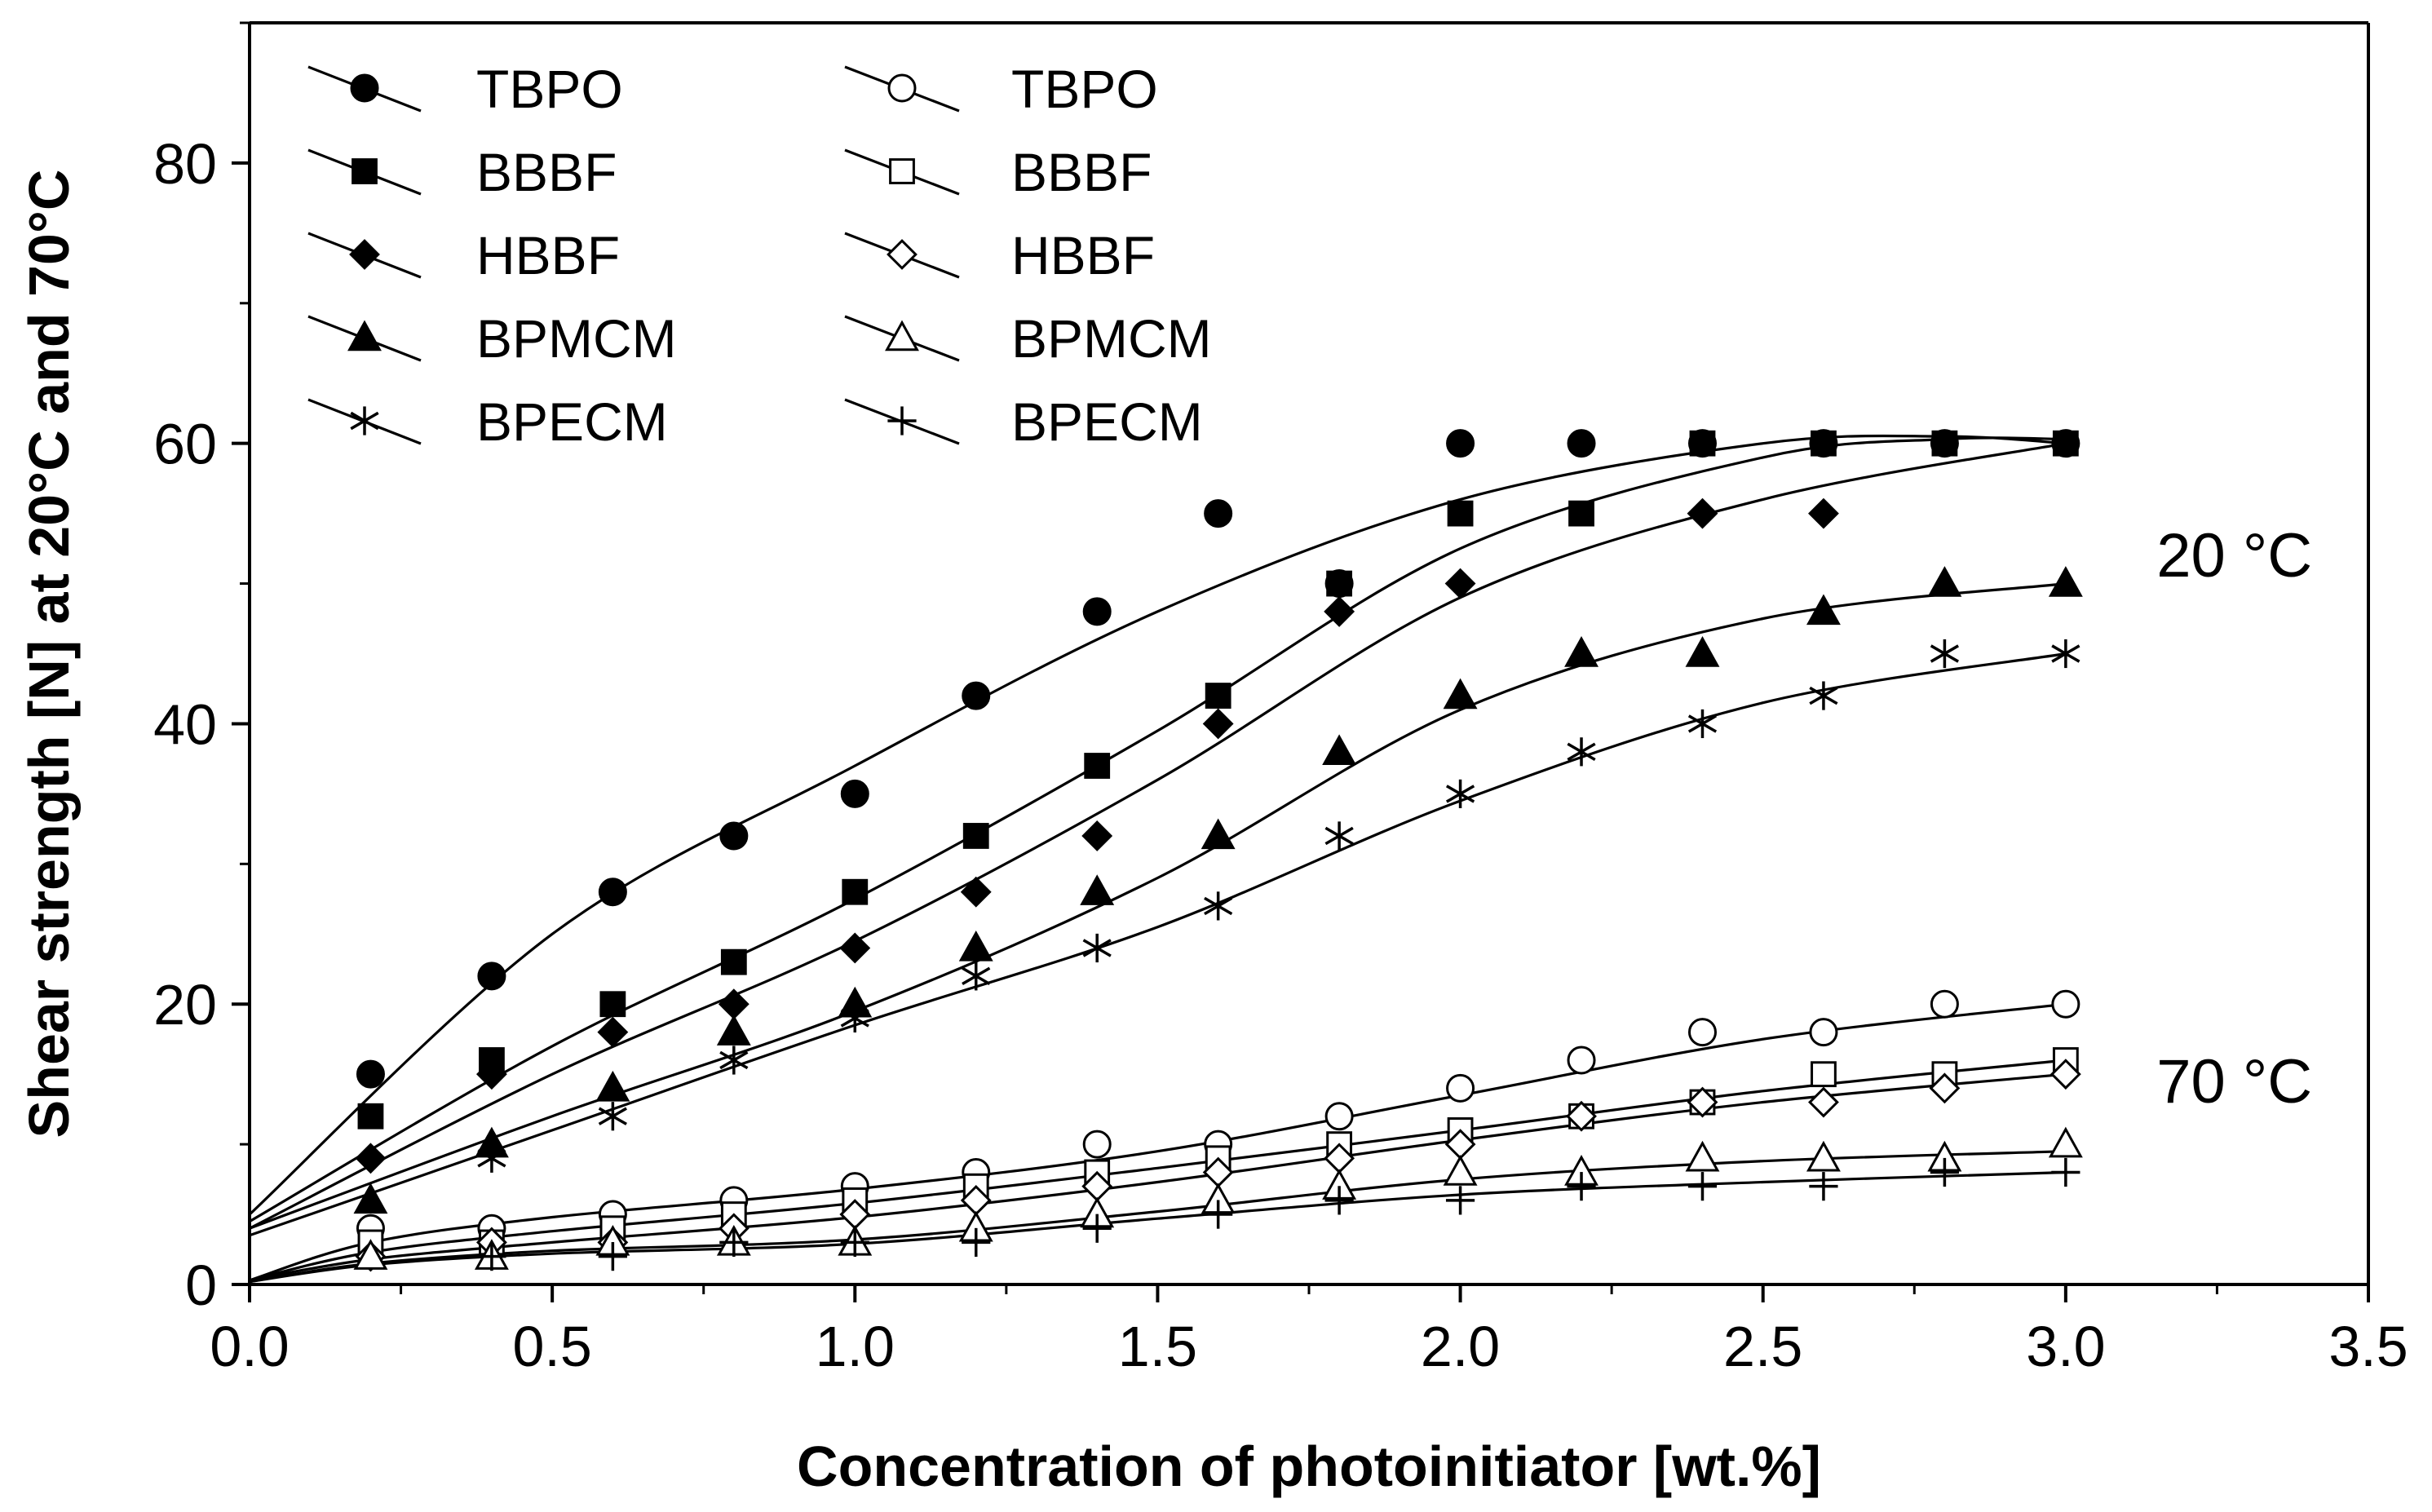 The image size is (2432, 1512). I want to click on legend-item-bbbf-70-c: BBBF, so click(998, 172).